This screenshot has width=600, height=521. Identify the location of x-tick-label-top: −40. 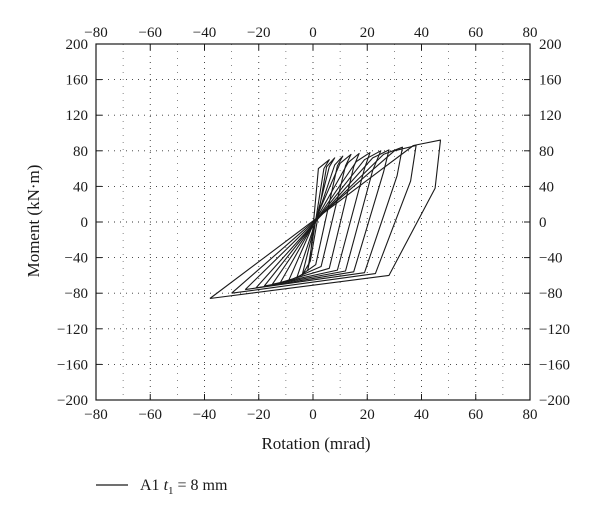
(204, 33).